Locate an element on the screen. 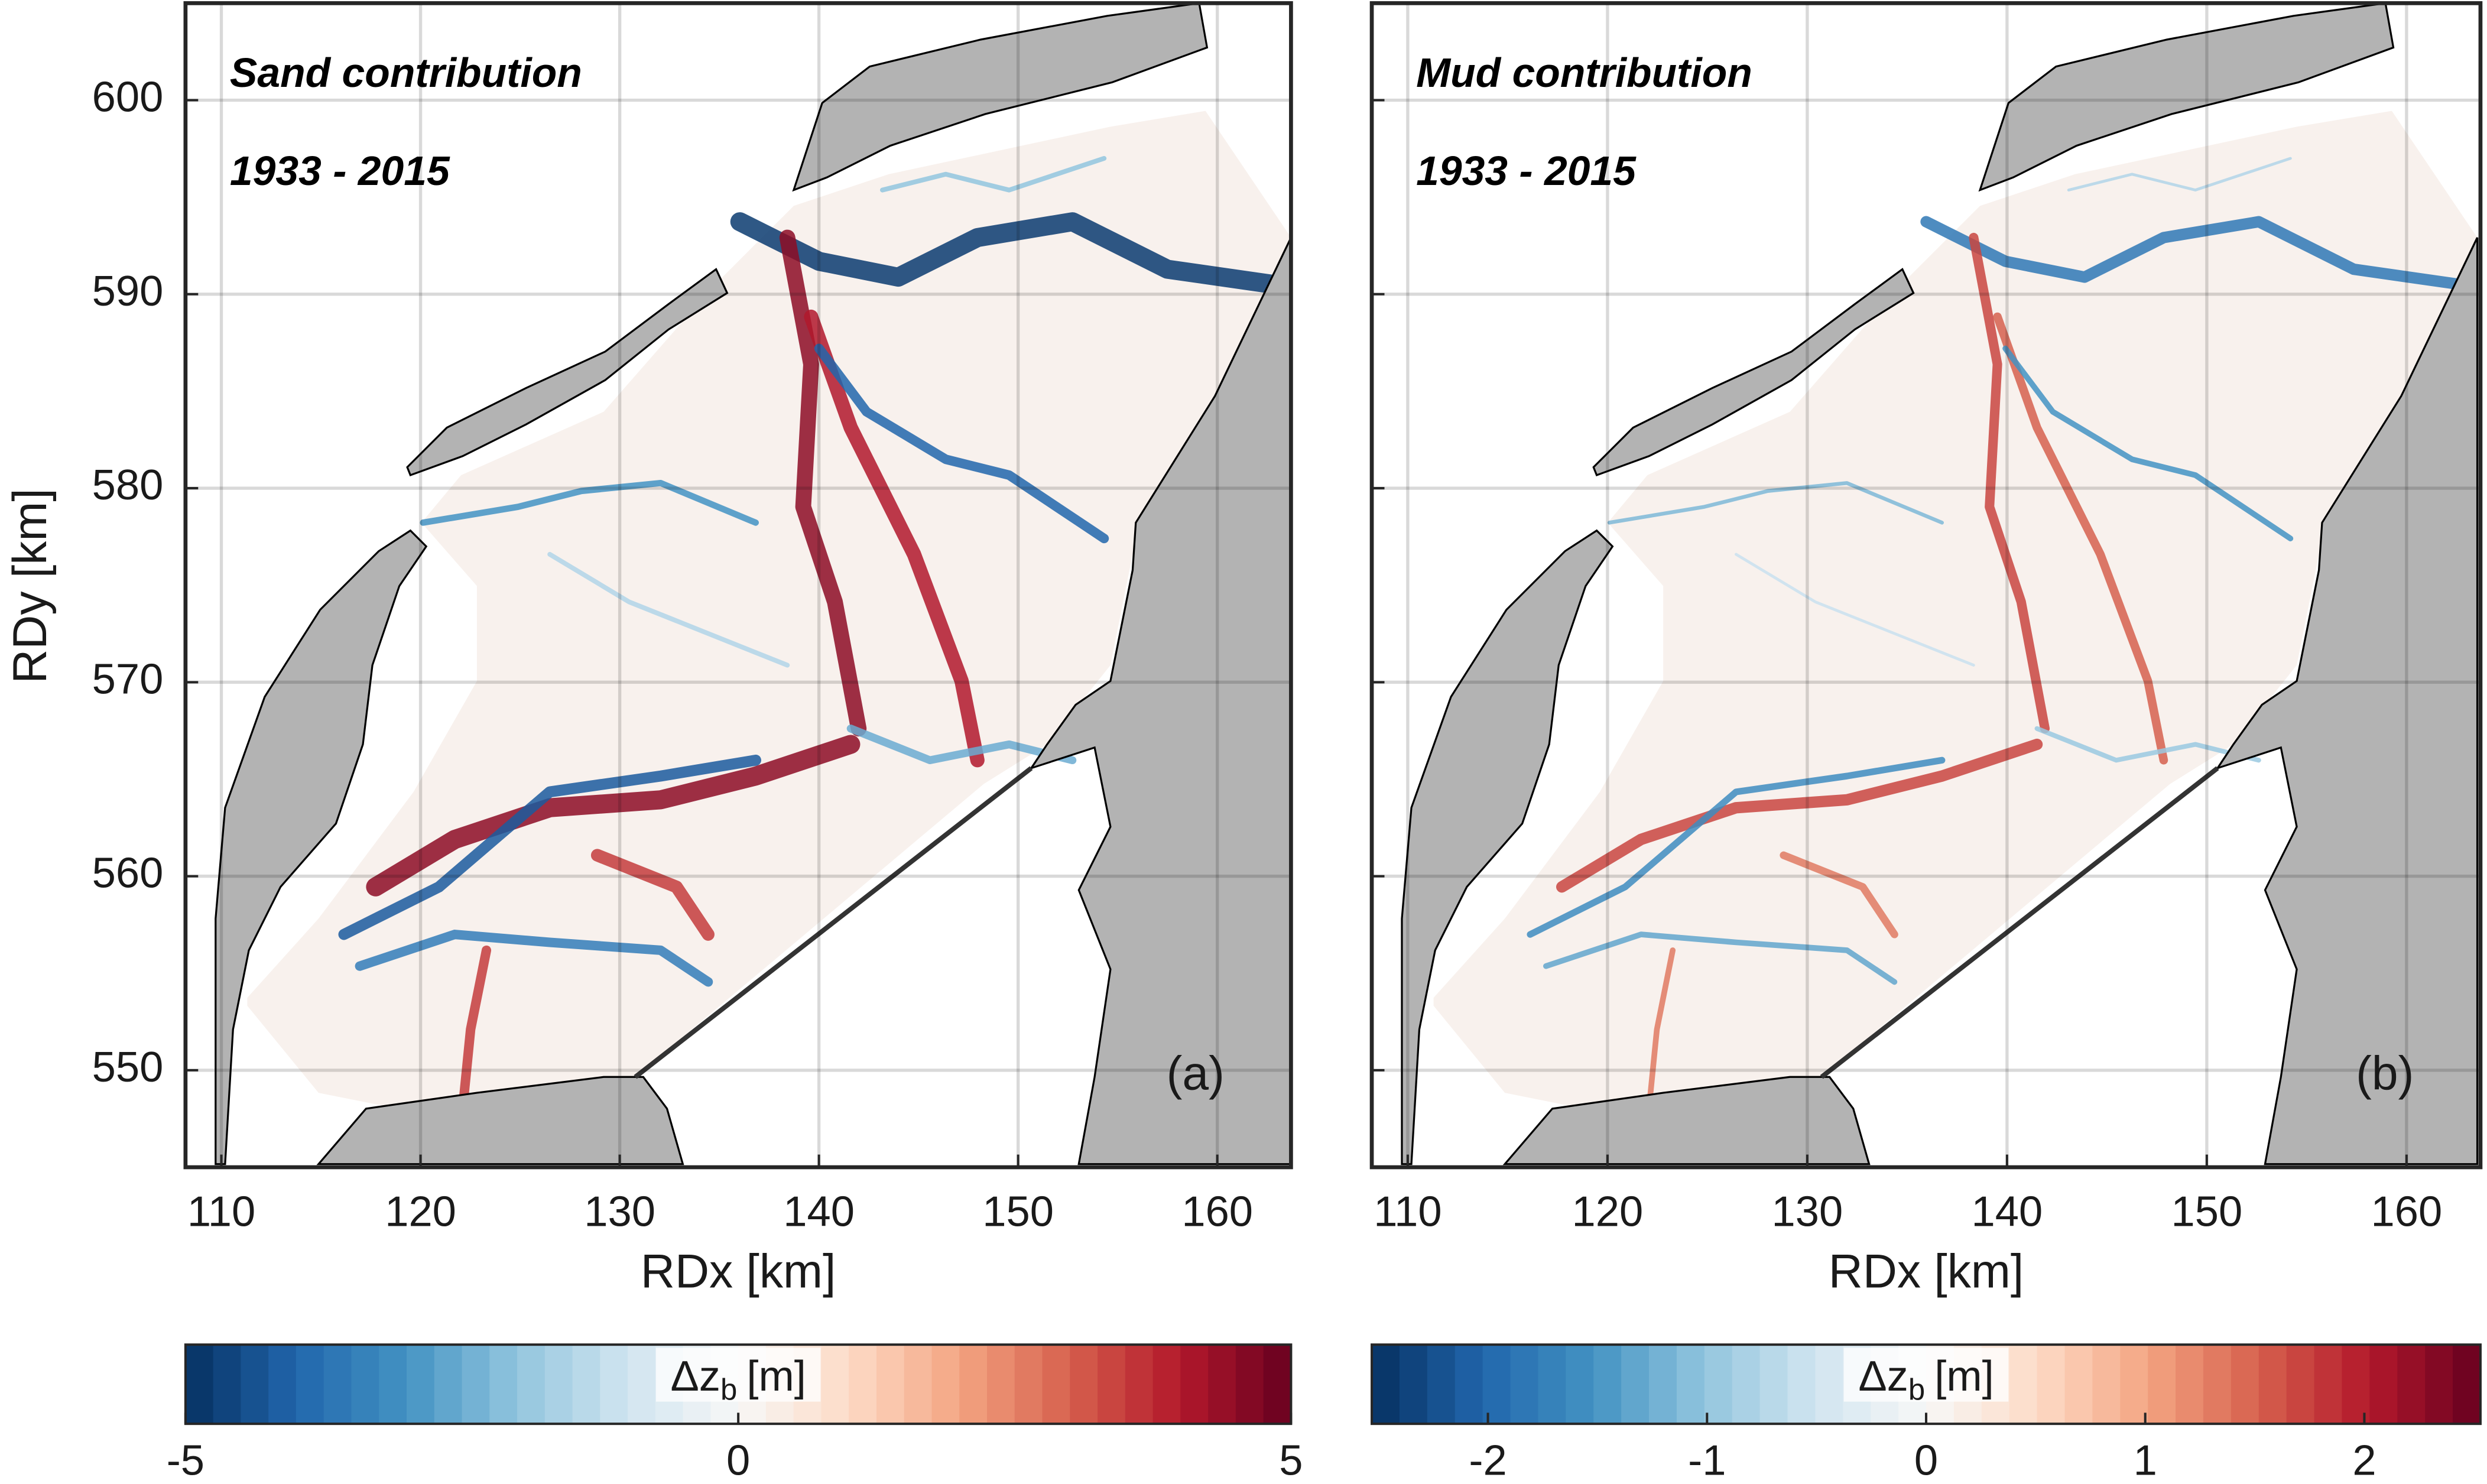 Image resolution: width=2487 pixels, height=1484 pixels. label-unit: [m] is located at coordinates (776, 1376).